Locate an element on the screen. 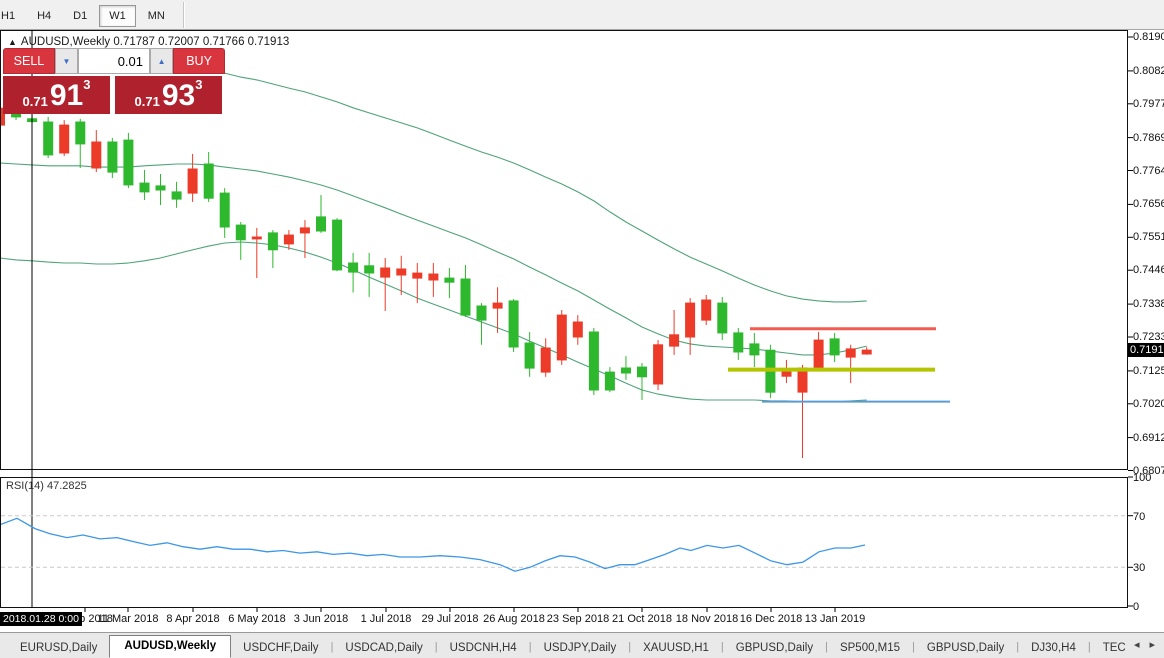 The width and height of the screenshot is (1164, 658). date-axis-label: 1 Jul 2018 is located at coordinates (386, 619).